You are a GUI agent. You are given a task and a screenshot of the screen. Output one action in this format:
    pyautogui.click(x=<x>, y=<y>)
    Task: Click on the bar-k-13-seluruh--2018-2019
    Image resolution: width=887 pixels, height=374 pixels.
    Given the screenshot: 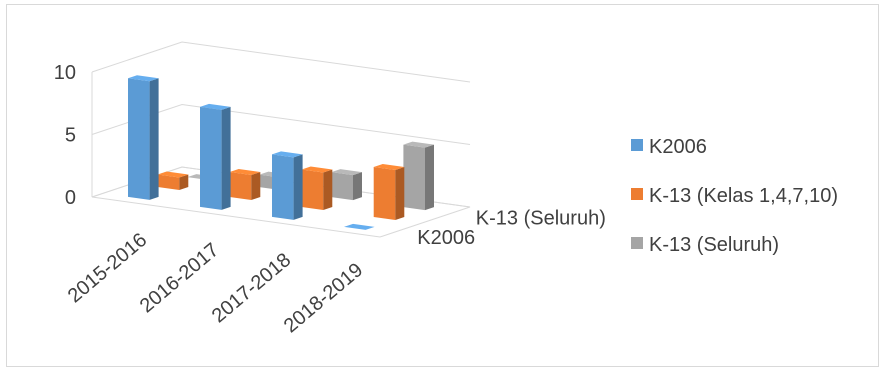 What is the action you would take?
    pyautogui.click(x=418, y=176)
    